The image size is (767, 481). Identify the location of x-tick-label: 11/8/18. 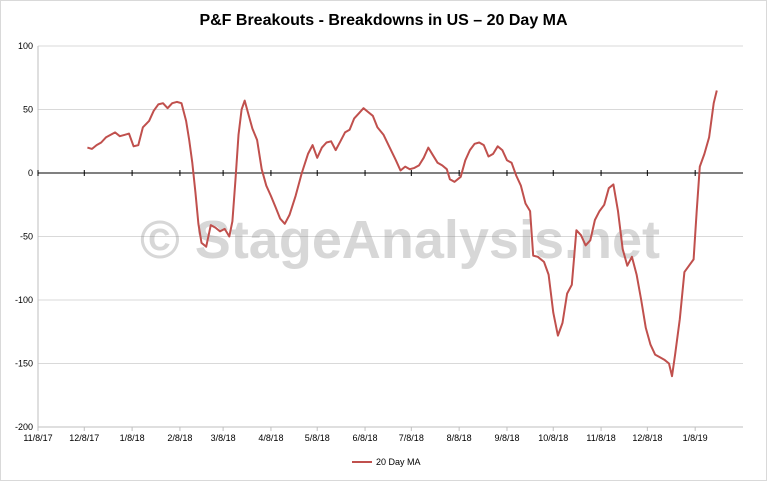
(600, 438).